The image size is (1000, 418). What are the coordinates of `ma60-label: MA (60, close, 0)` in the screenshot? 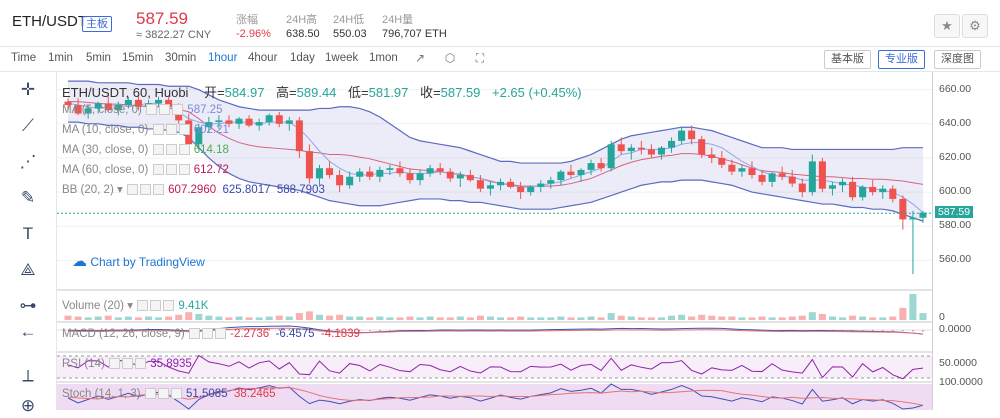 It's located at (105, 170).